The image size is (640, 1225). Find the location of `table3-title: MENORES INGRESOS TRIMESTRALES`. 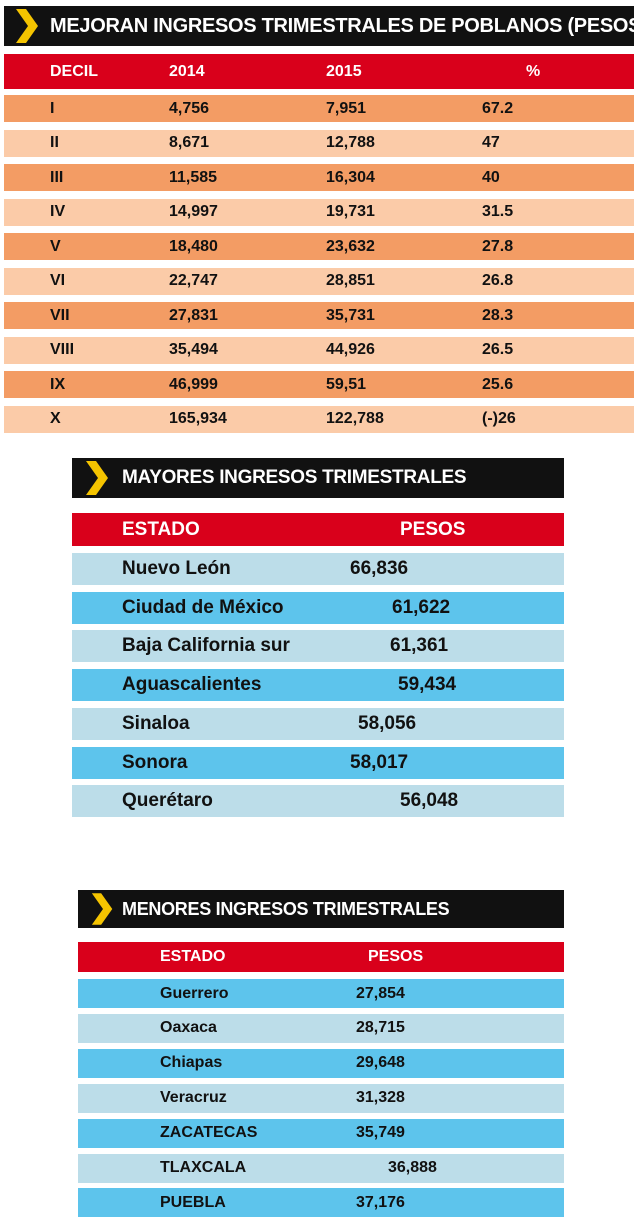

table3-title: MENORES INGRESOS TRIMESTRALES is located at coordinates (286, 908).